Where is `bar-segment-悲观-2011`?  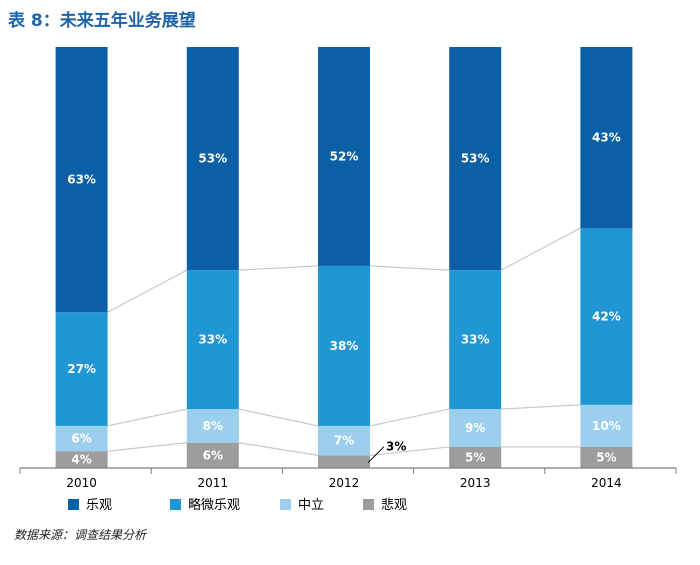
bar-segment-悲观-2011 is located at coordinates (212, 455).